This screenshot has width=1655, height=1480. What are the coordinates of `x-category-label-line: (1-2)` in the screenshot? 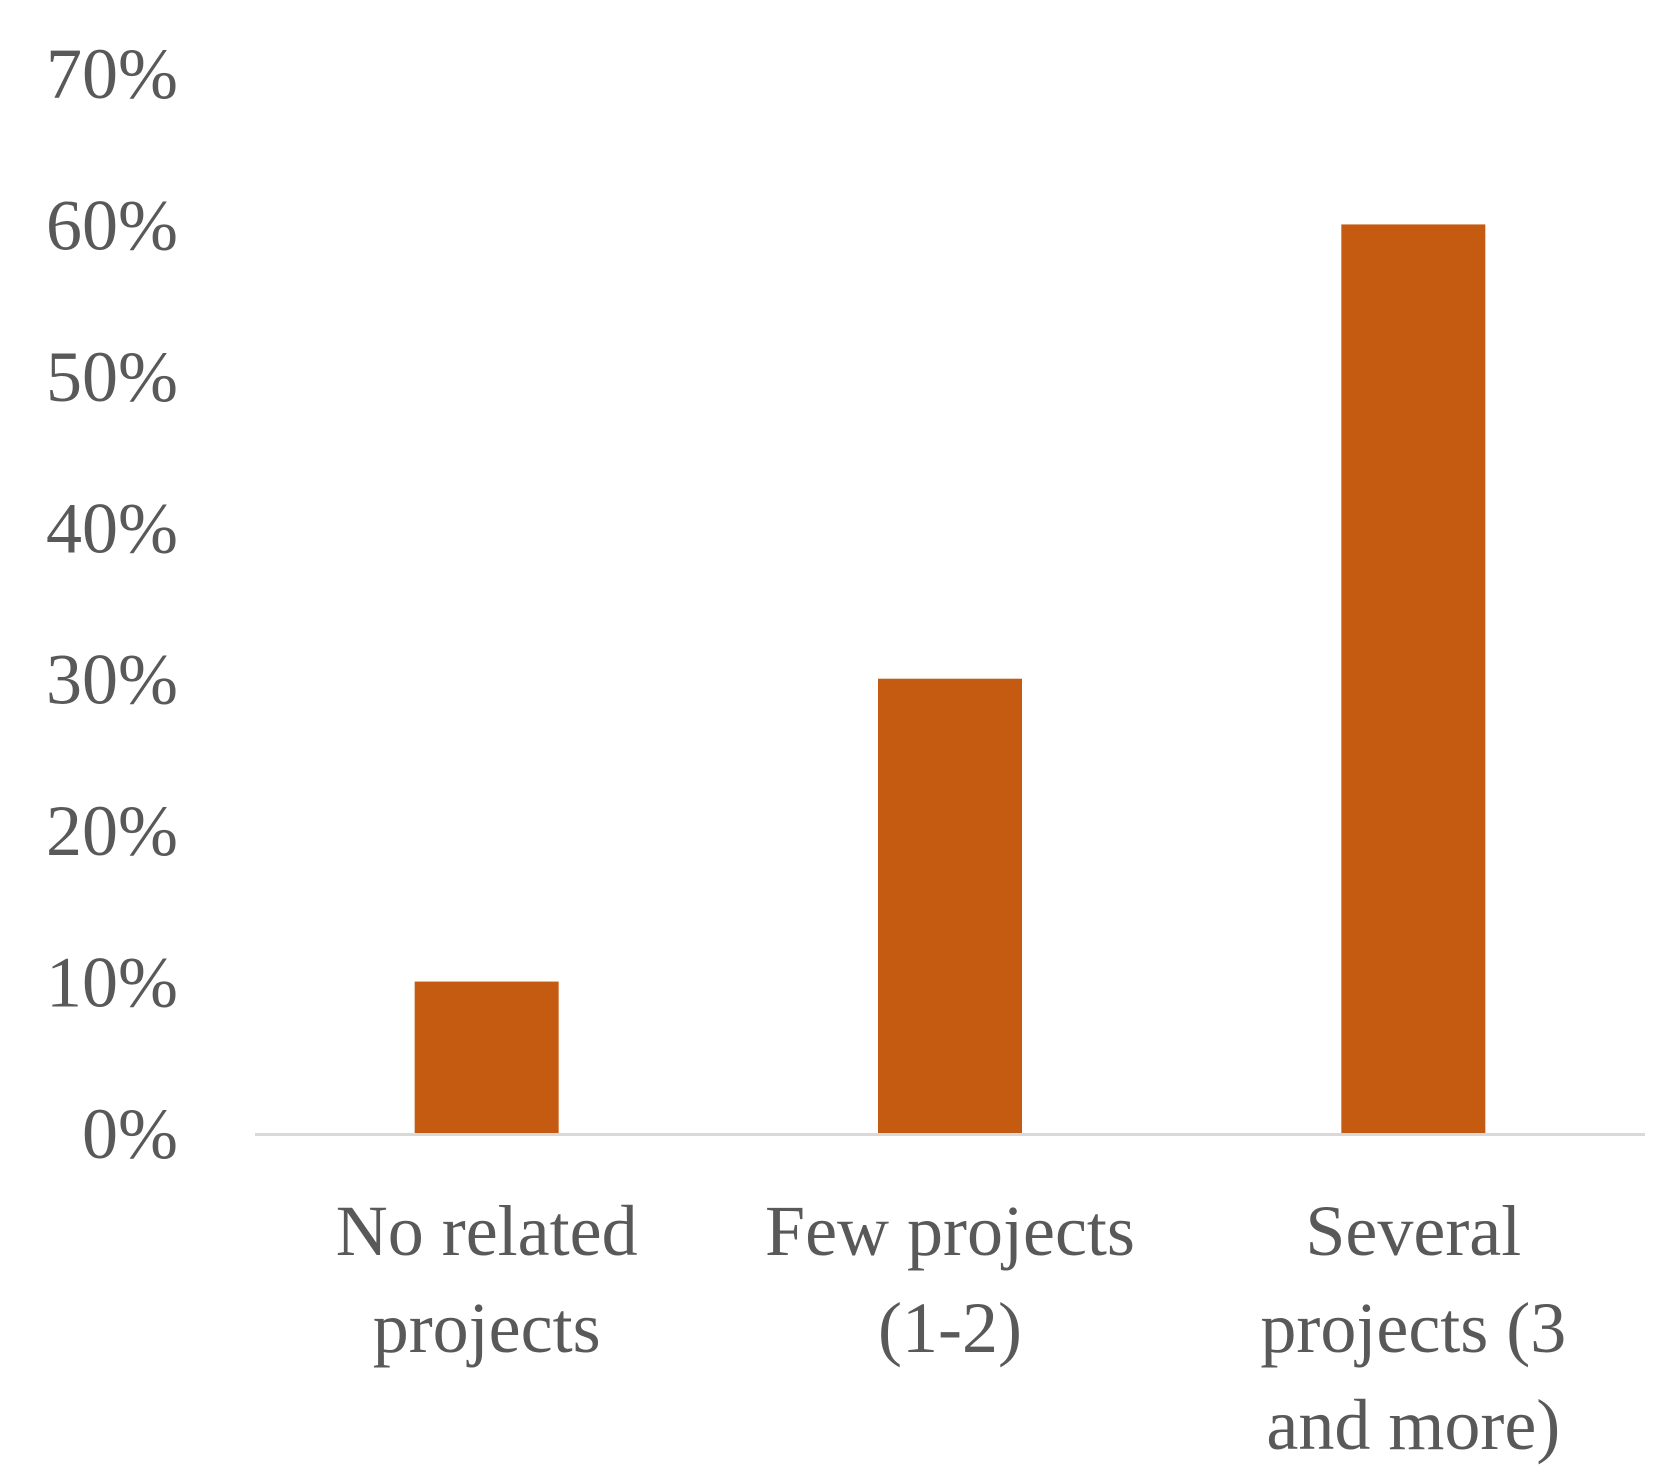 It's located at (950, 1328).